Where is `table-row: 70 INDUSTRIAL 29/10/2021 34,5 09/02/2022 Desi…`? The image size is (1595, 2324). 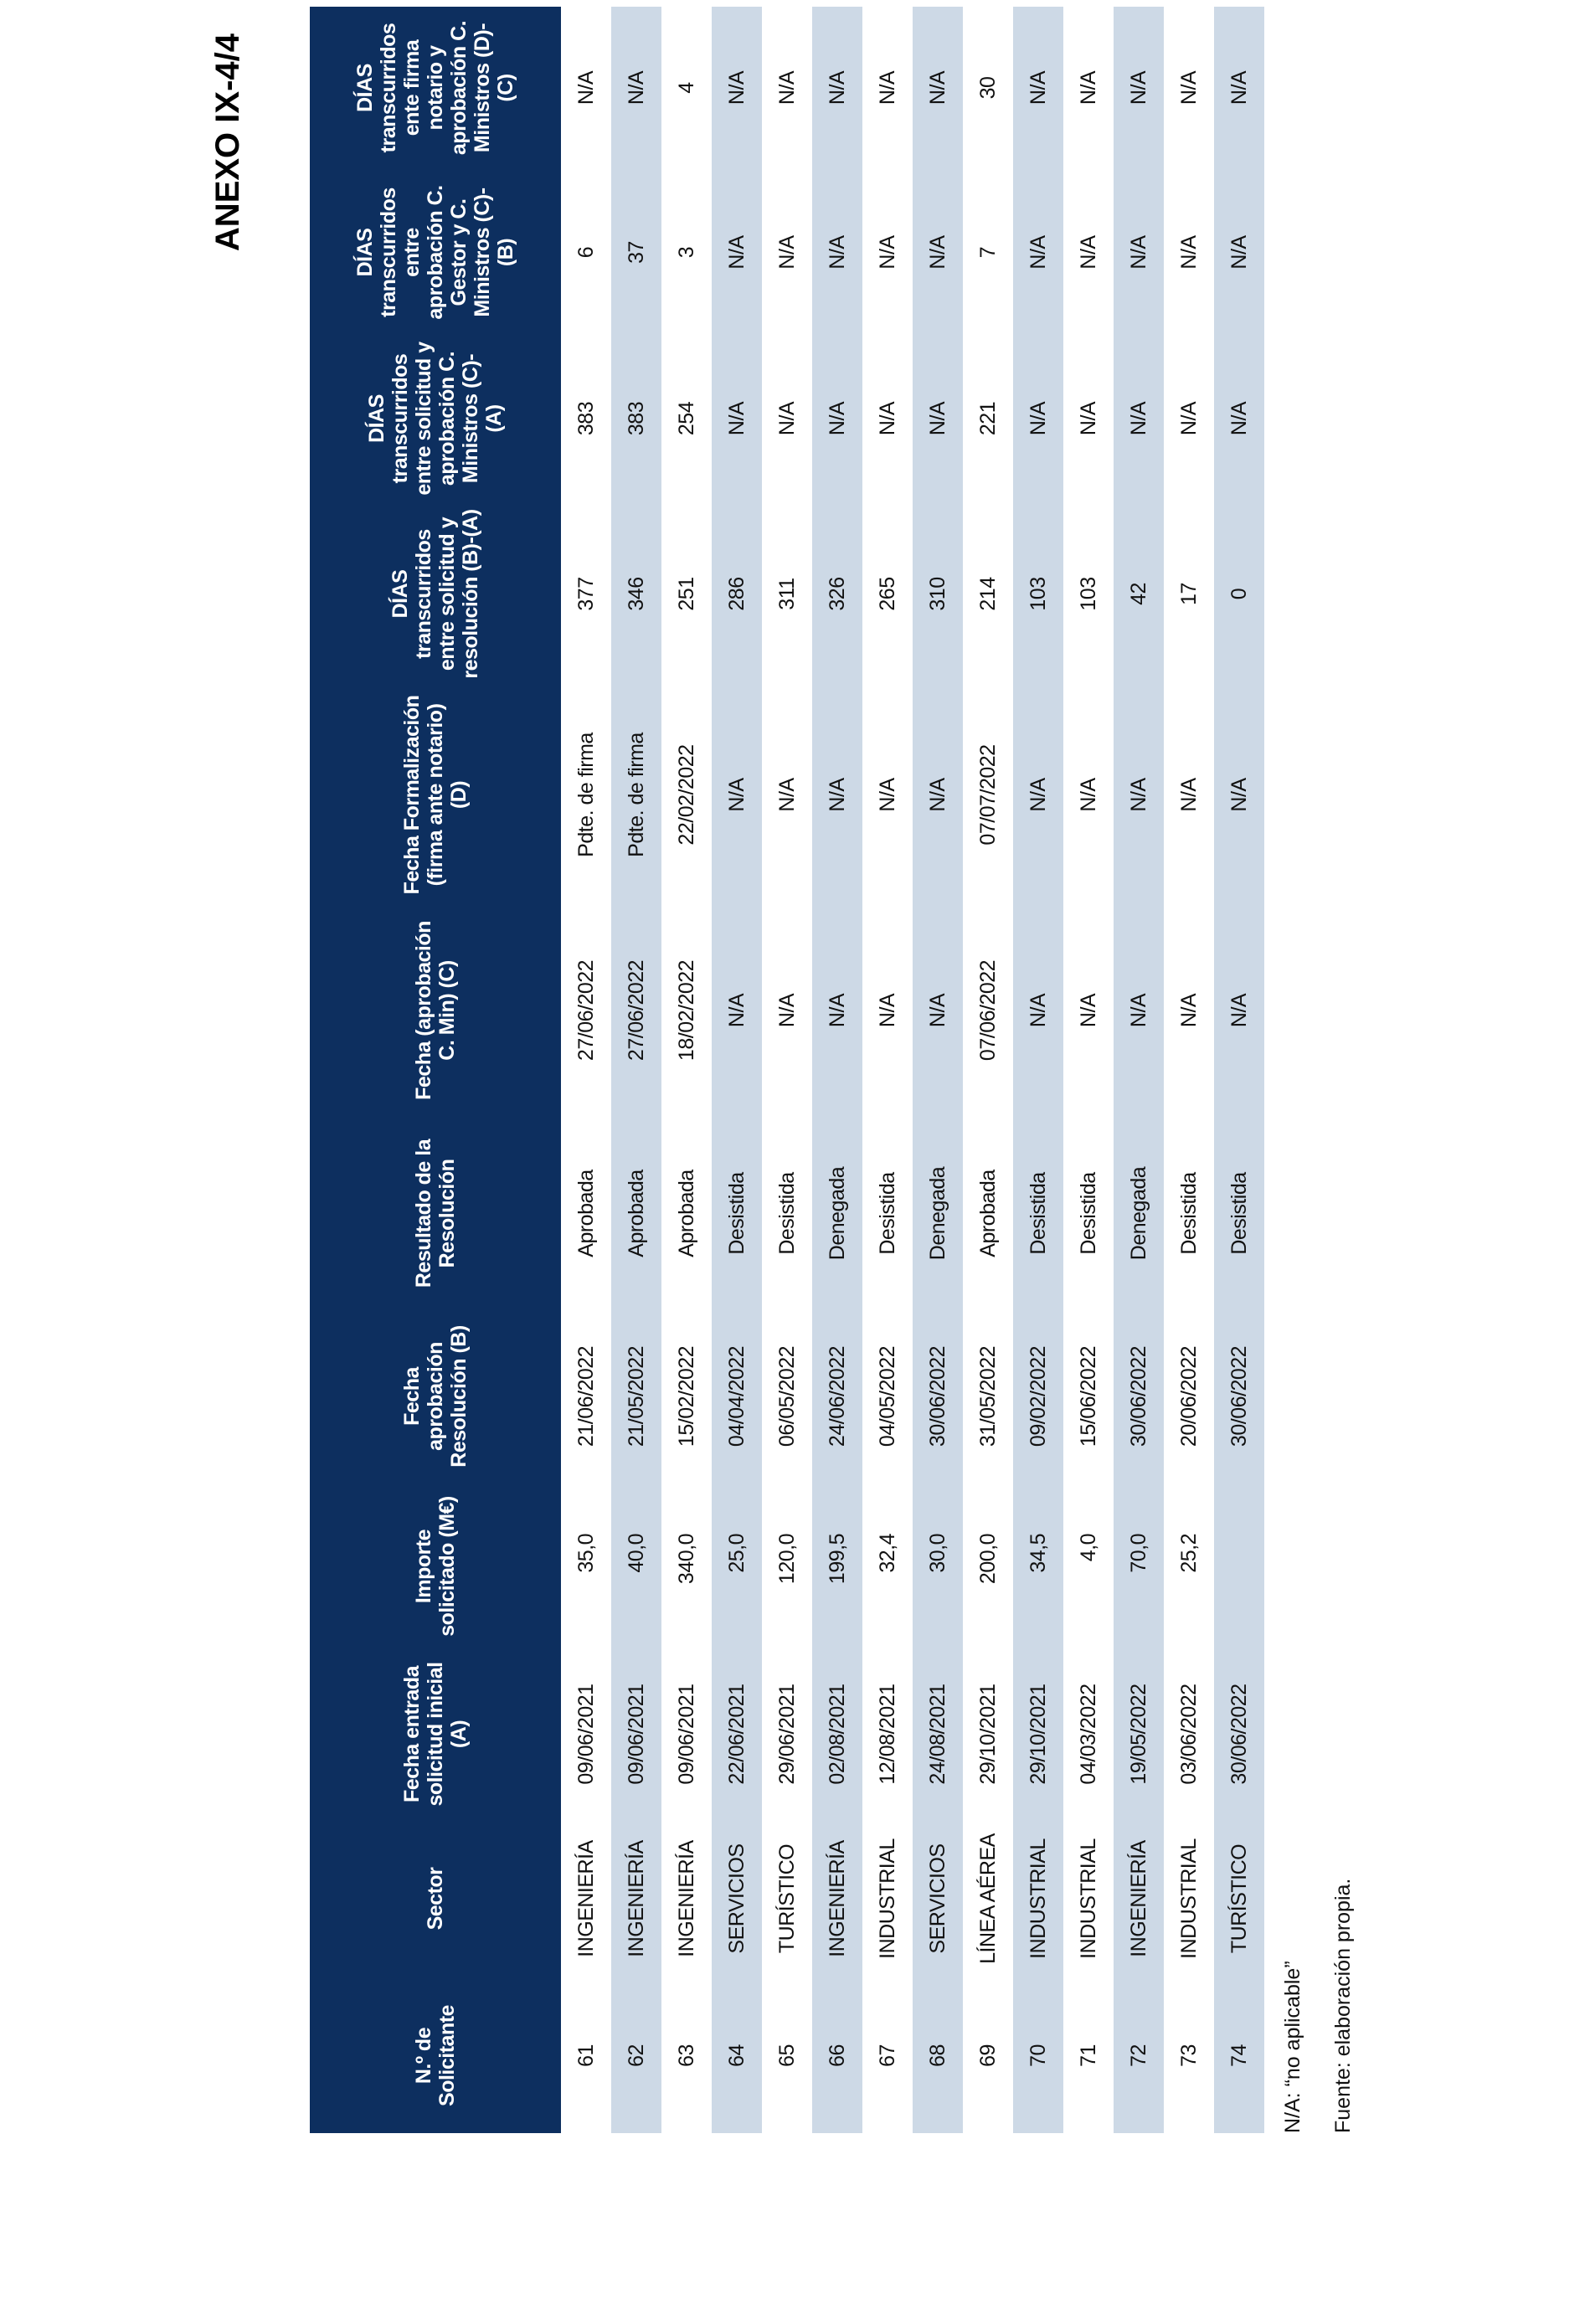
table-row: 70 INDUSTRIAL 29/10/2021 34,5 09/02/2022 Desi… is located at coordinates (1038, 1070).